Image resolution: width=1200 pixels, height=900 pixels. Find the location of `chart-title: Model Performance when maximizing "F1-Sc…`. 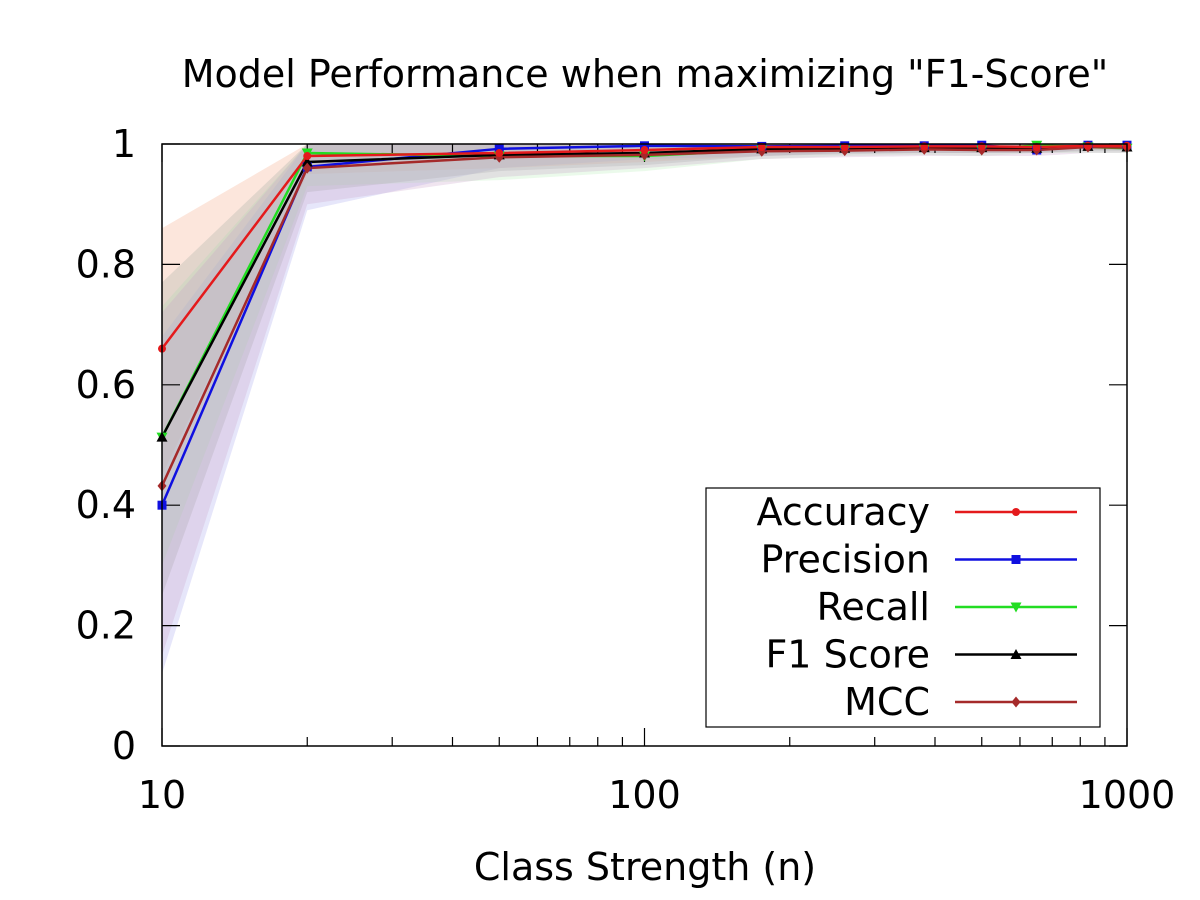

chart-title: Model Performance when maximizing "F1-Sc… is located at coordinates (645, 74).